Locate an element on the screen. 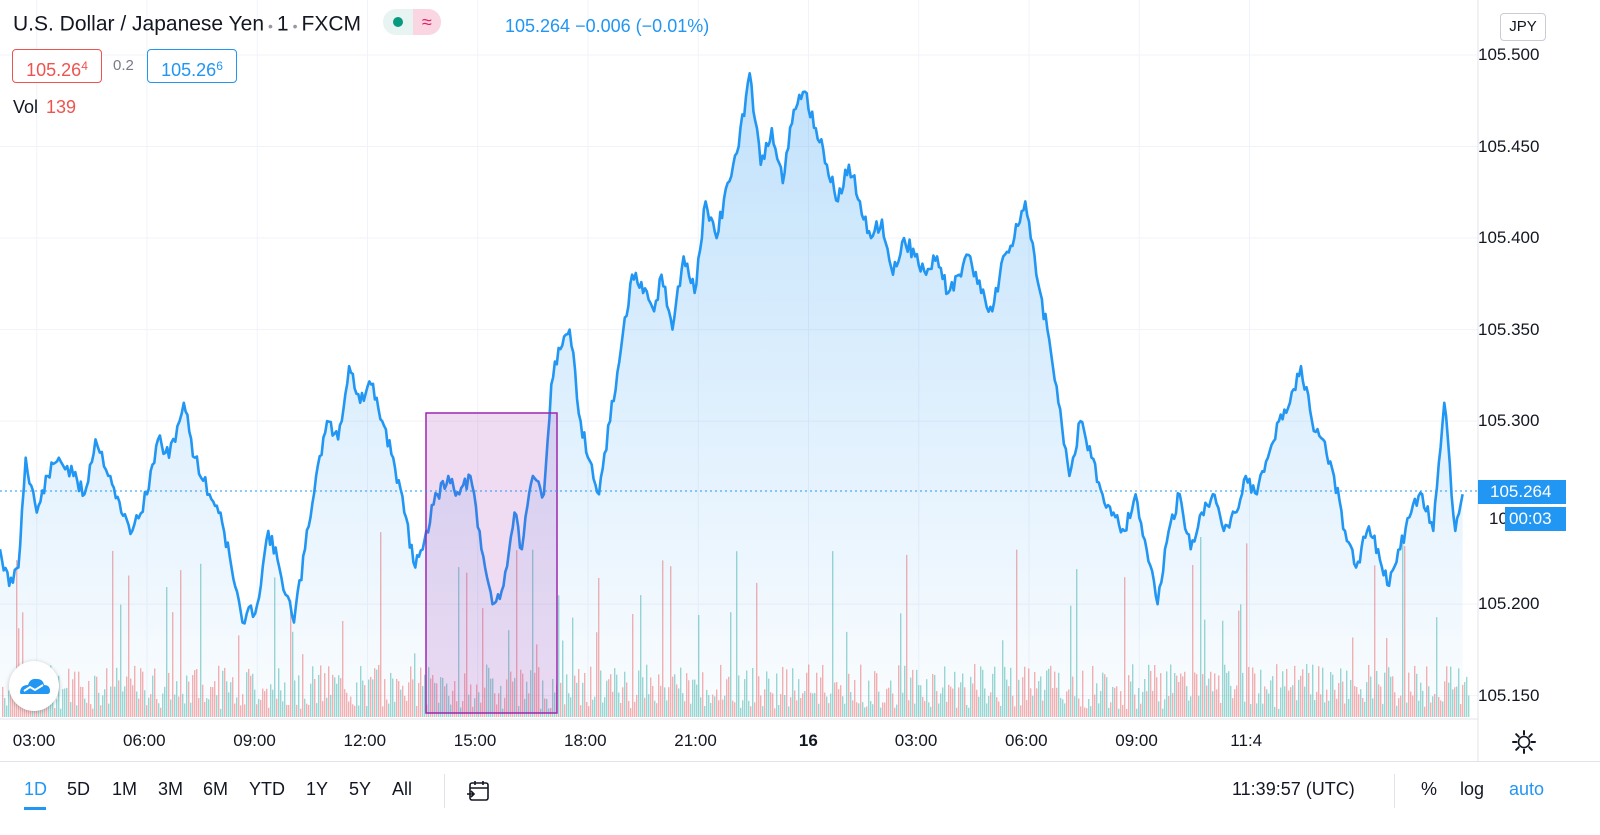 The image size is (1600, 835). active-range-underline is located at coordinates (35, 808).